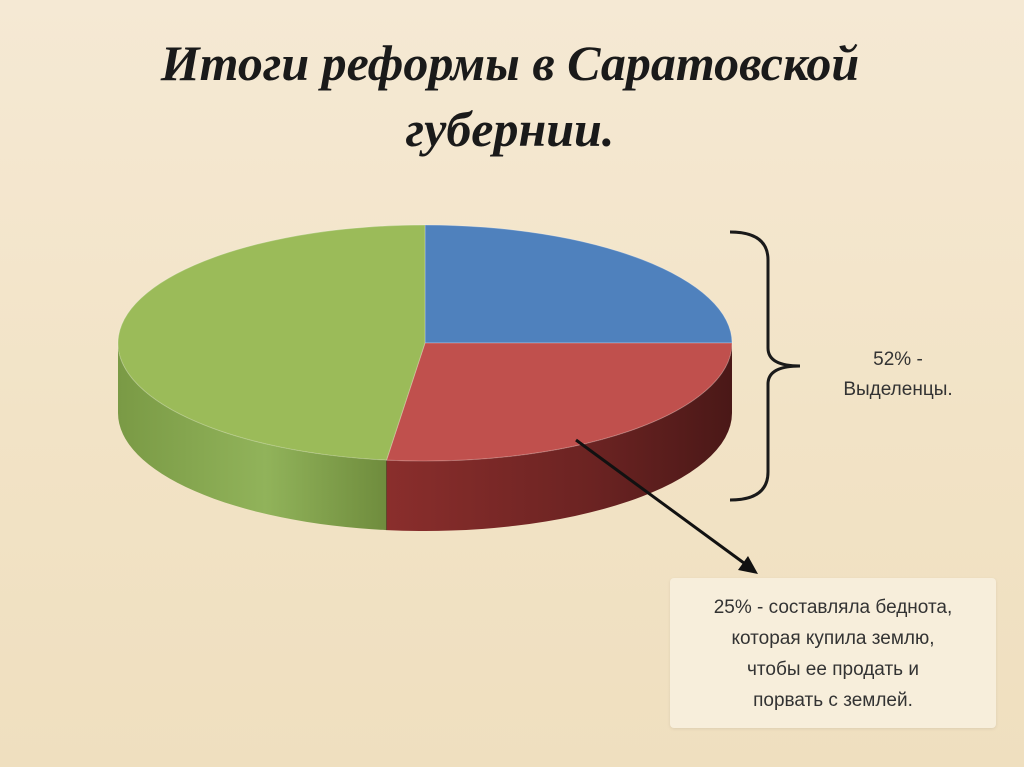 The width and height of the screenshot is (1024, 767). Describe the element at coordinates (833, 669) in the screenshot. I see `note-line: чтобы ее продать и` at that location.